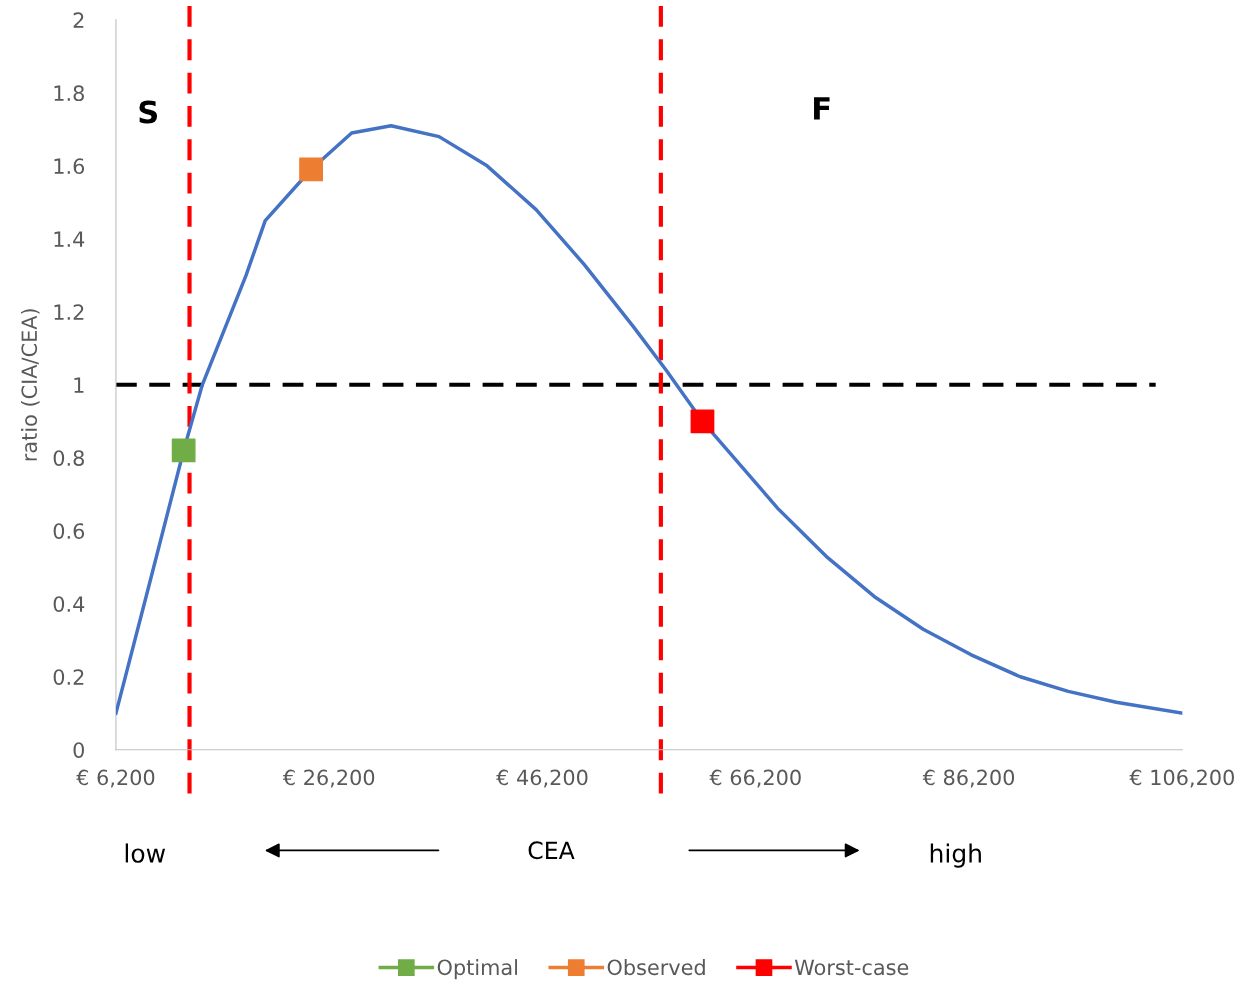 The height and width of the screenshot is (993, 1240). Describe the element at coordinates (115, 778) in the screenshot. I see `x-tick-label: € 6,200` at that location.